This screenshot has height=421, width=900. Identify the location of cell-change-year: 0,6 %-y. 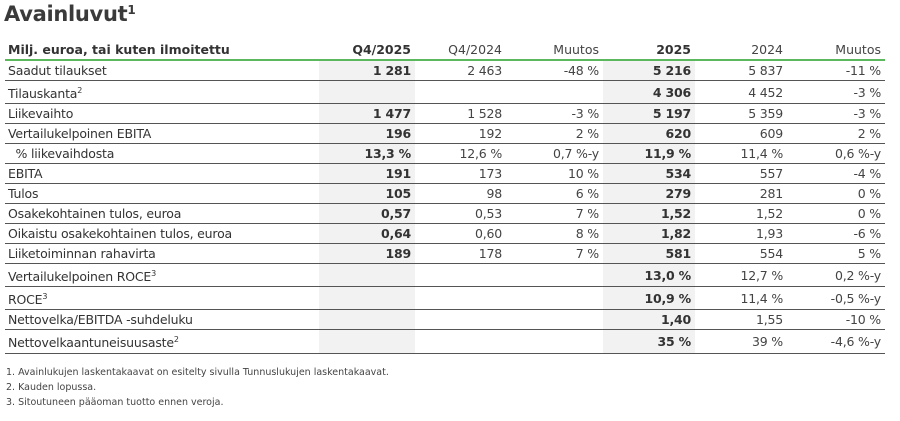
(836, 154).